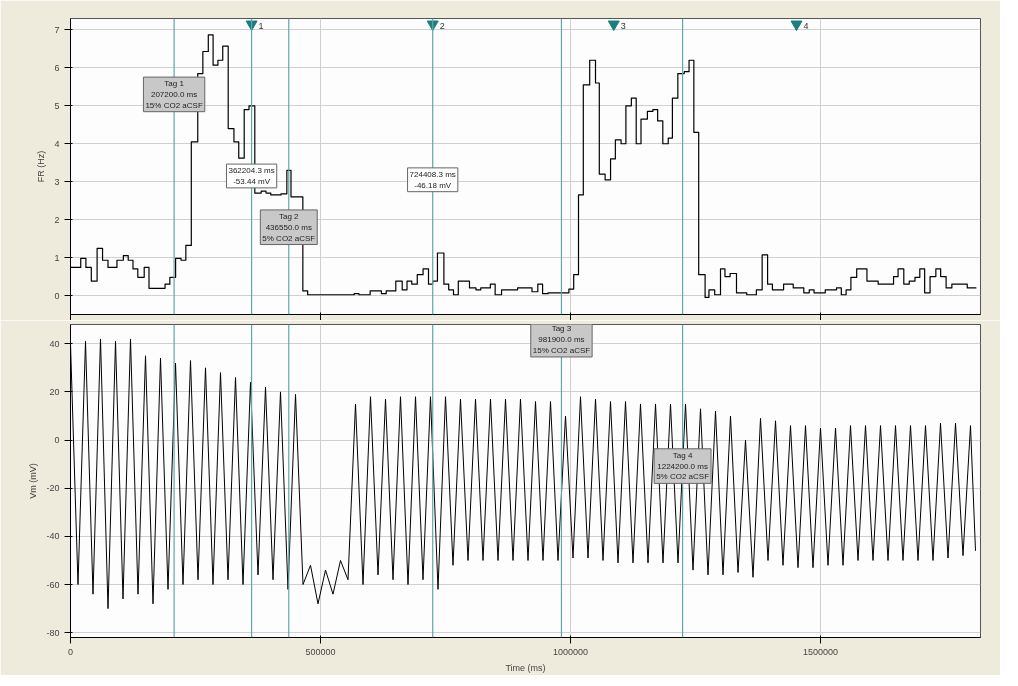  Describe the element at coordinates (432, 179) in the screenshot. I see `annotation: 724408.3 ms -46.18 mV` at that location.